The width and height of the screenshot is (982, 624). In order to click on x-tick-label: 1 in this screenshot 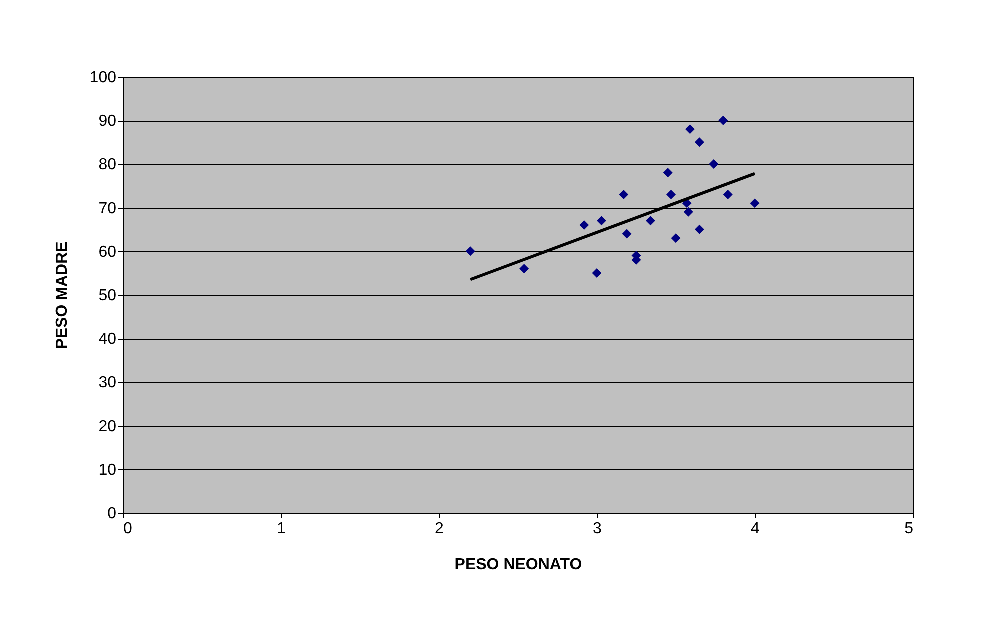, I will do `click(281, 529)`.